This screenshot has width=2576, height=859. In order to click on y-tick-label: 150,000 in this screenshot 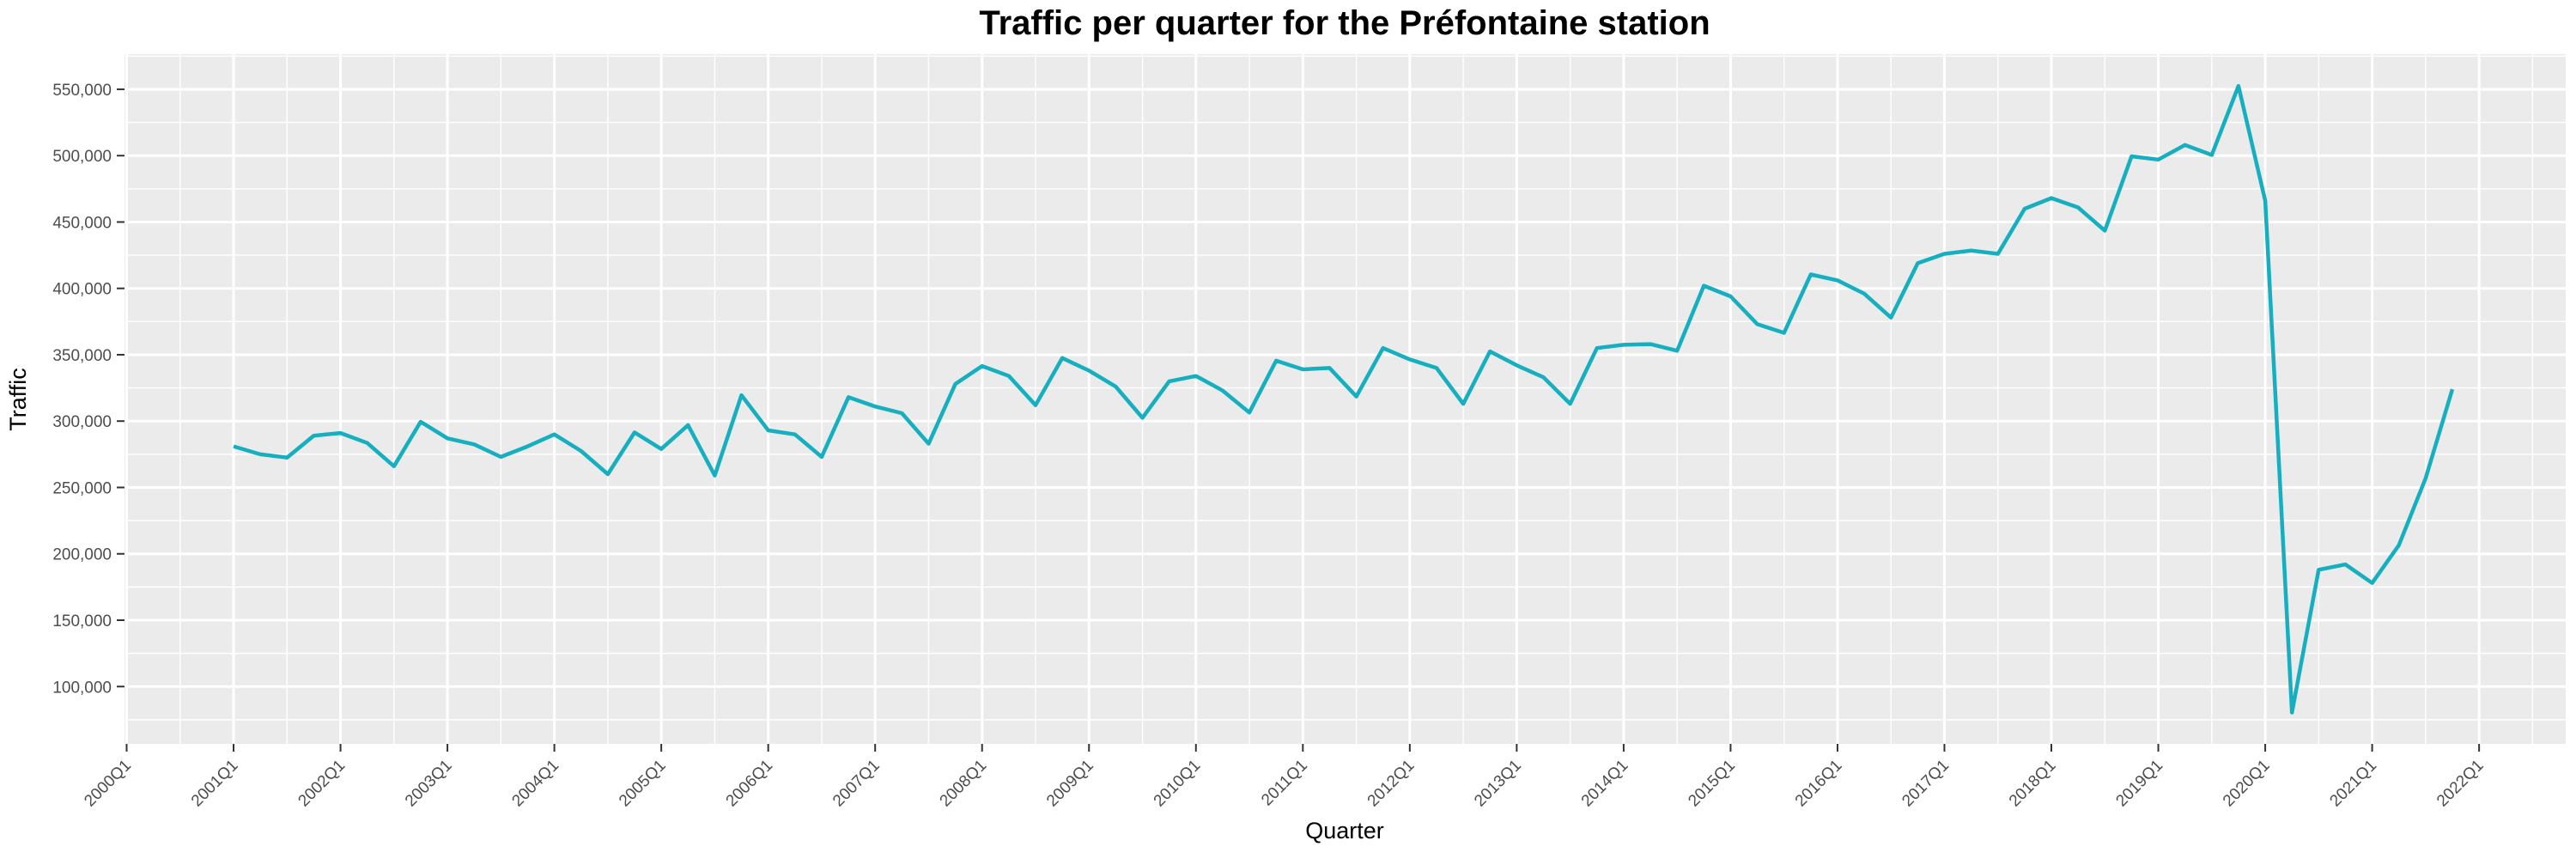, I will do `click(82, 621)`.